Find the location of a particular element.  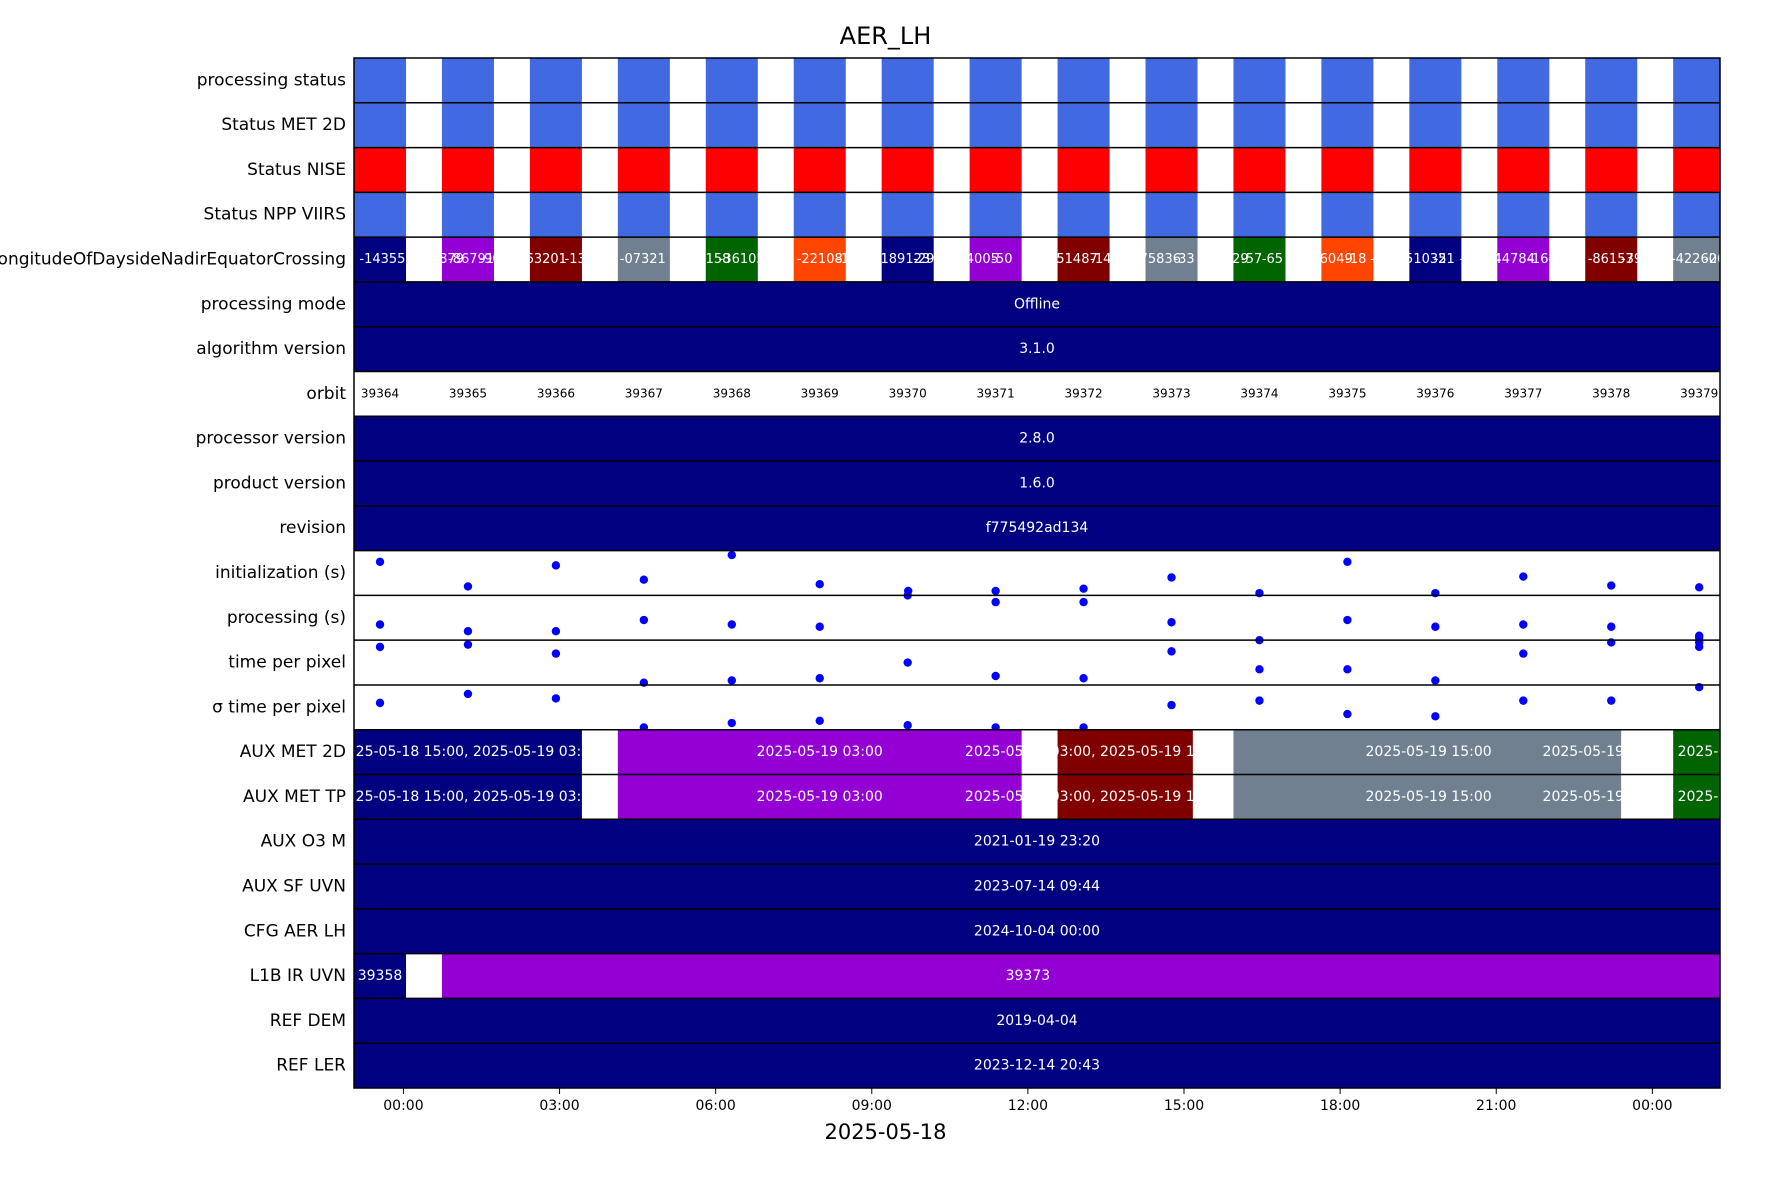

data-label: 2019-04-04 is located at coordinates (1036, 1021).